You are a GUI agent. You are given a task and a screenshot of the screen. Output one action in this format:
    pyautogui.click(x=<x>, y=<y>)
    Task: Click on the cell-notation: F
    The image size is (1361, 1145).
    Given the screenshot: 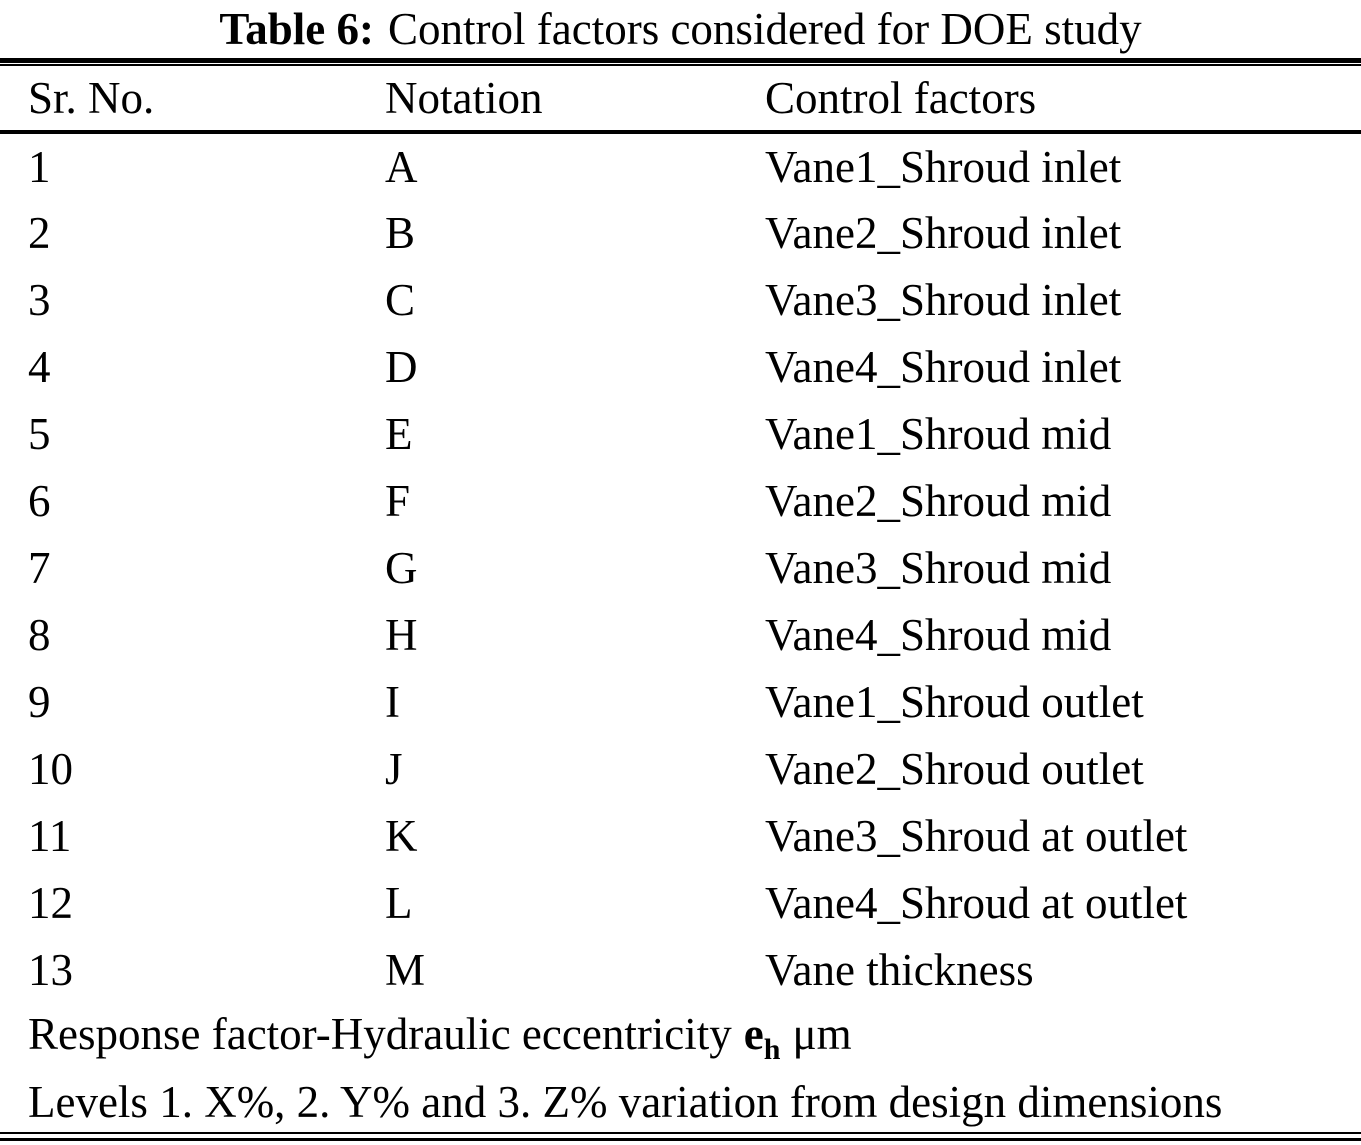 What is the action you would take?
    pyautogui.click(x=398, y=500)
    